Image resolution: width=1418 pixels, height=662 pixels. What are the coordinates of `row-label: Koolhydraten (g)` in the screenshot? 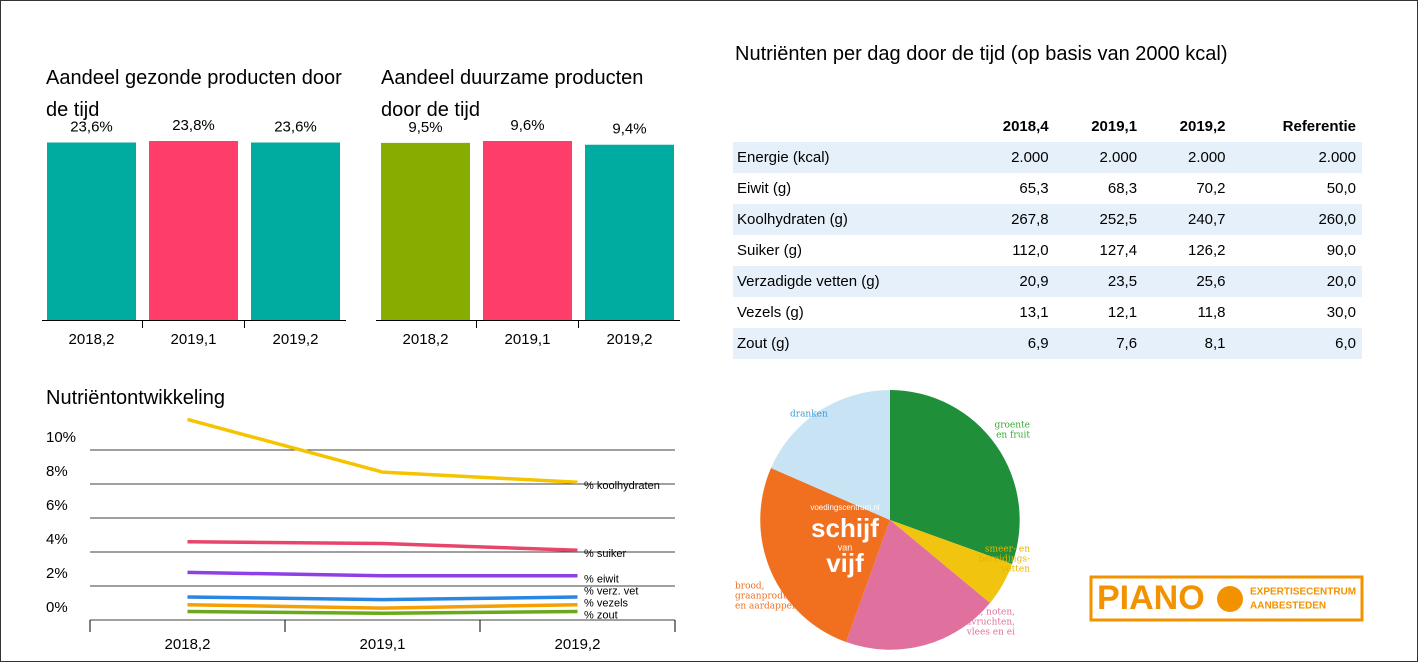 It's located at (850, 219).